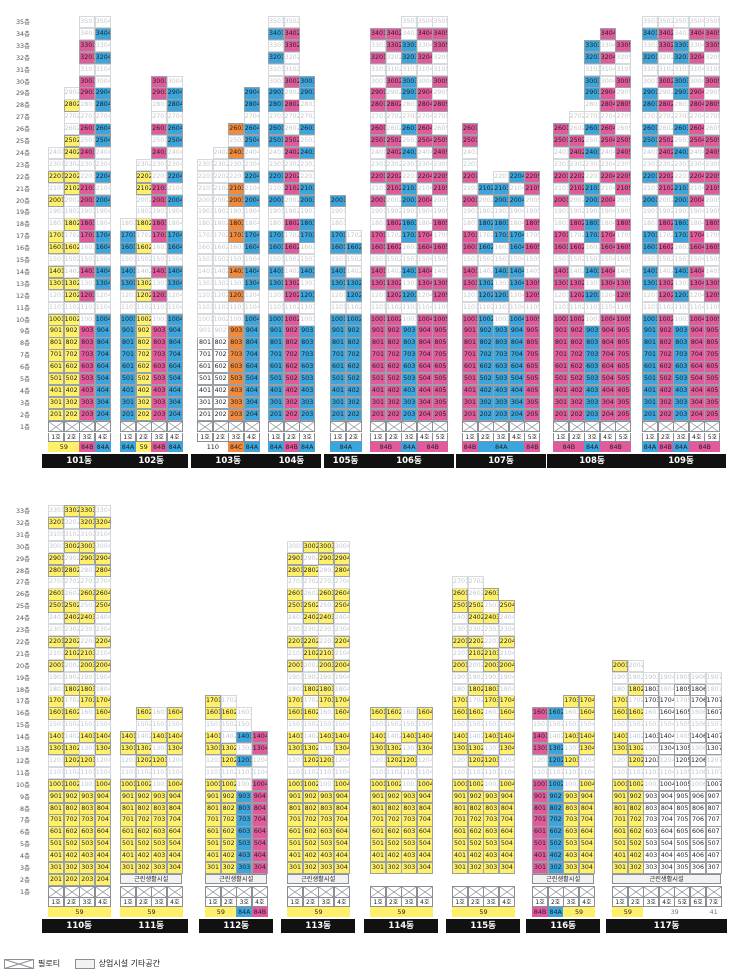 The height and width of the screenshot is (980, 743). Describe the element at coordinates (607, 367) in the screenshot. I see `unit-cell: 604` at that location.